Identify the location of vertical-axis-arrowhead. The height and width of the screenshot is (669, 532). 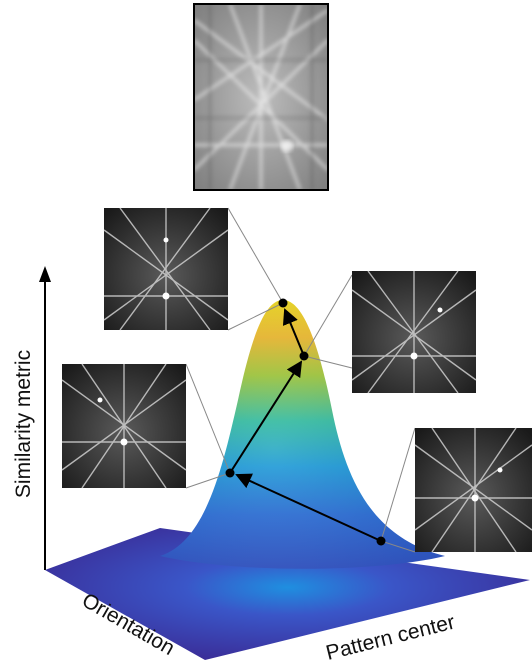
(45, 274).